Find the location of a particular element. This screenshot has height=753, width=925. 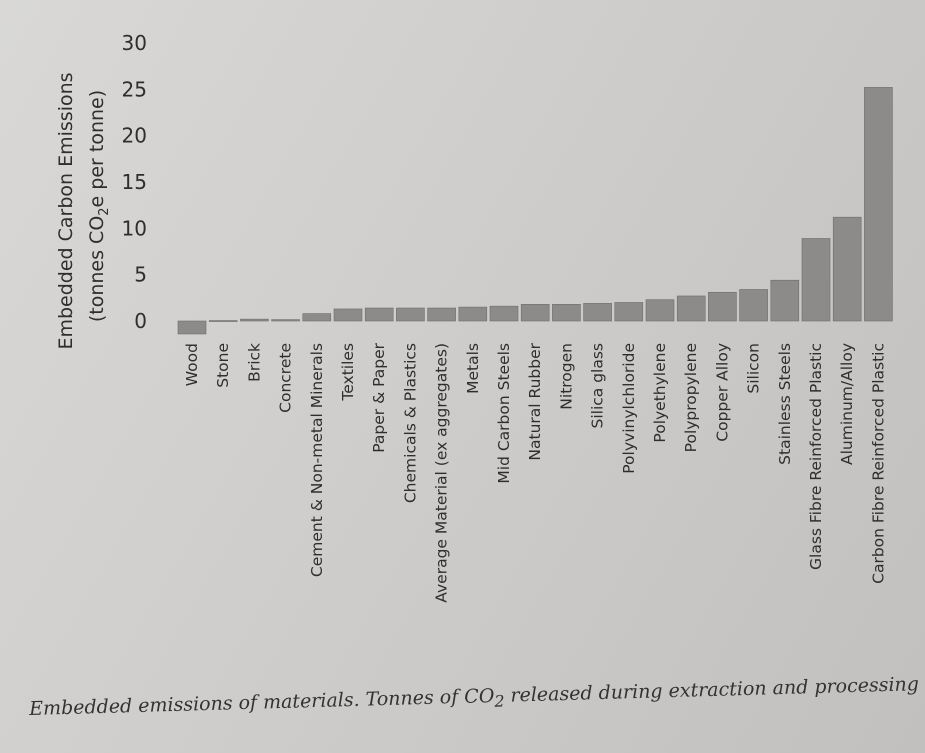

category-label: Glass Fibre Reinforced Plastic is located at coordinates (816, 456).